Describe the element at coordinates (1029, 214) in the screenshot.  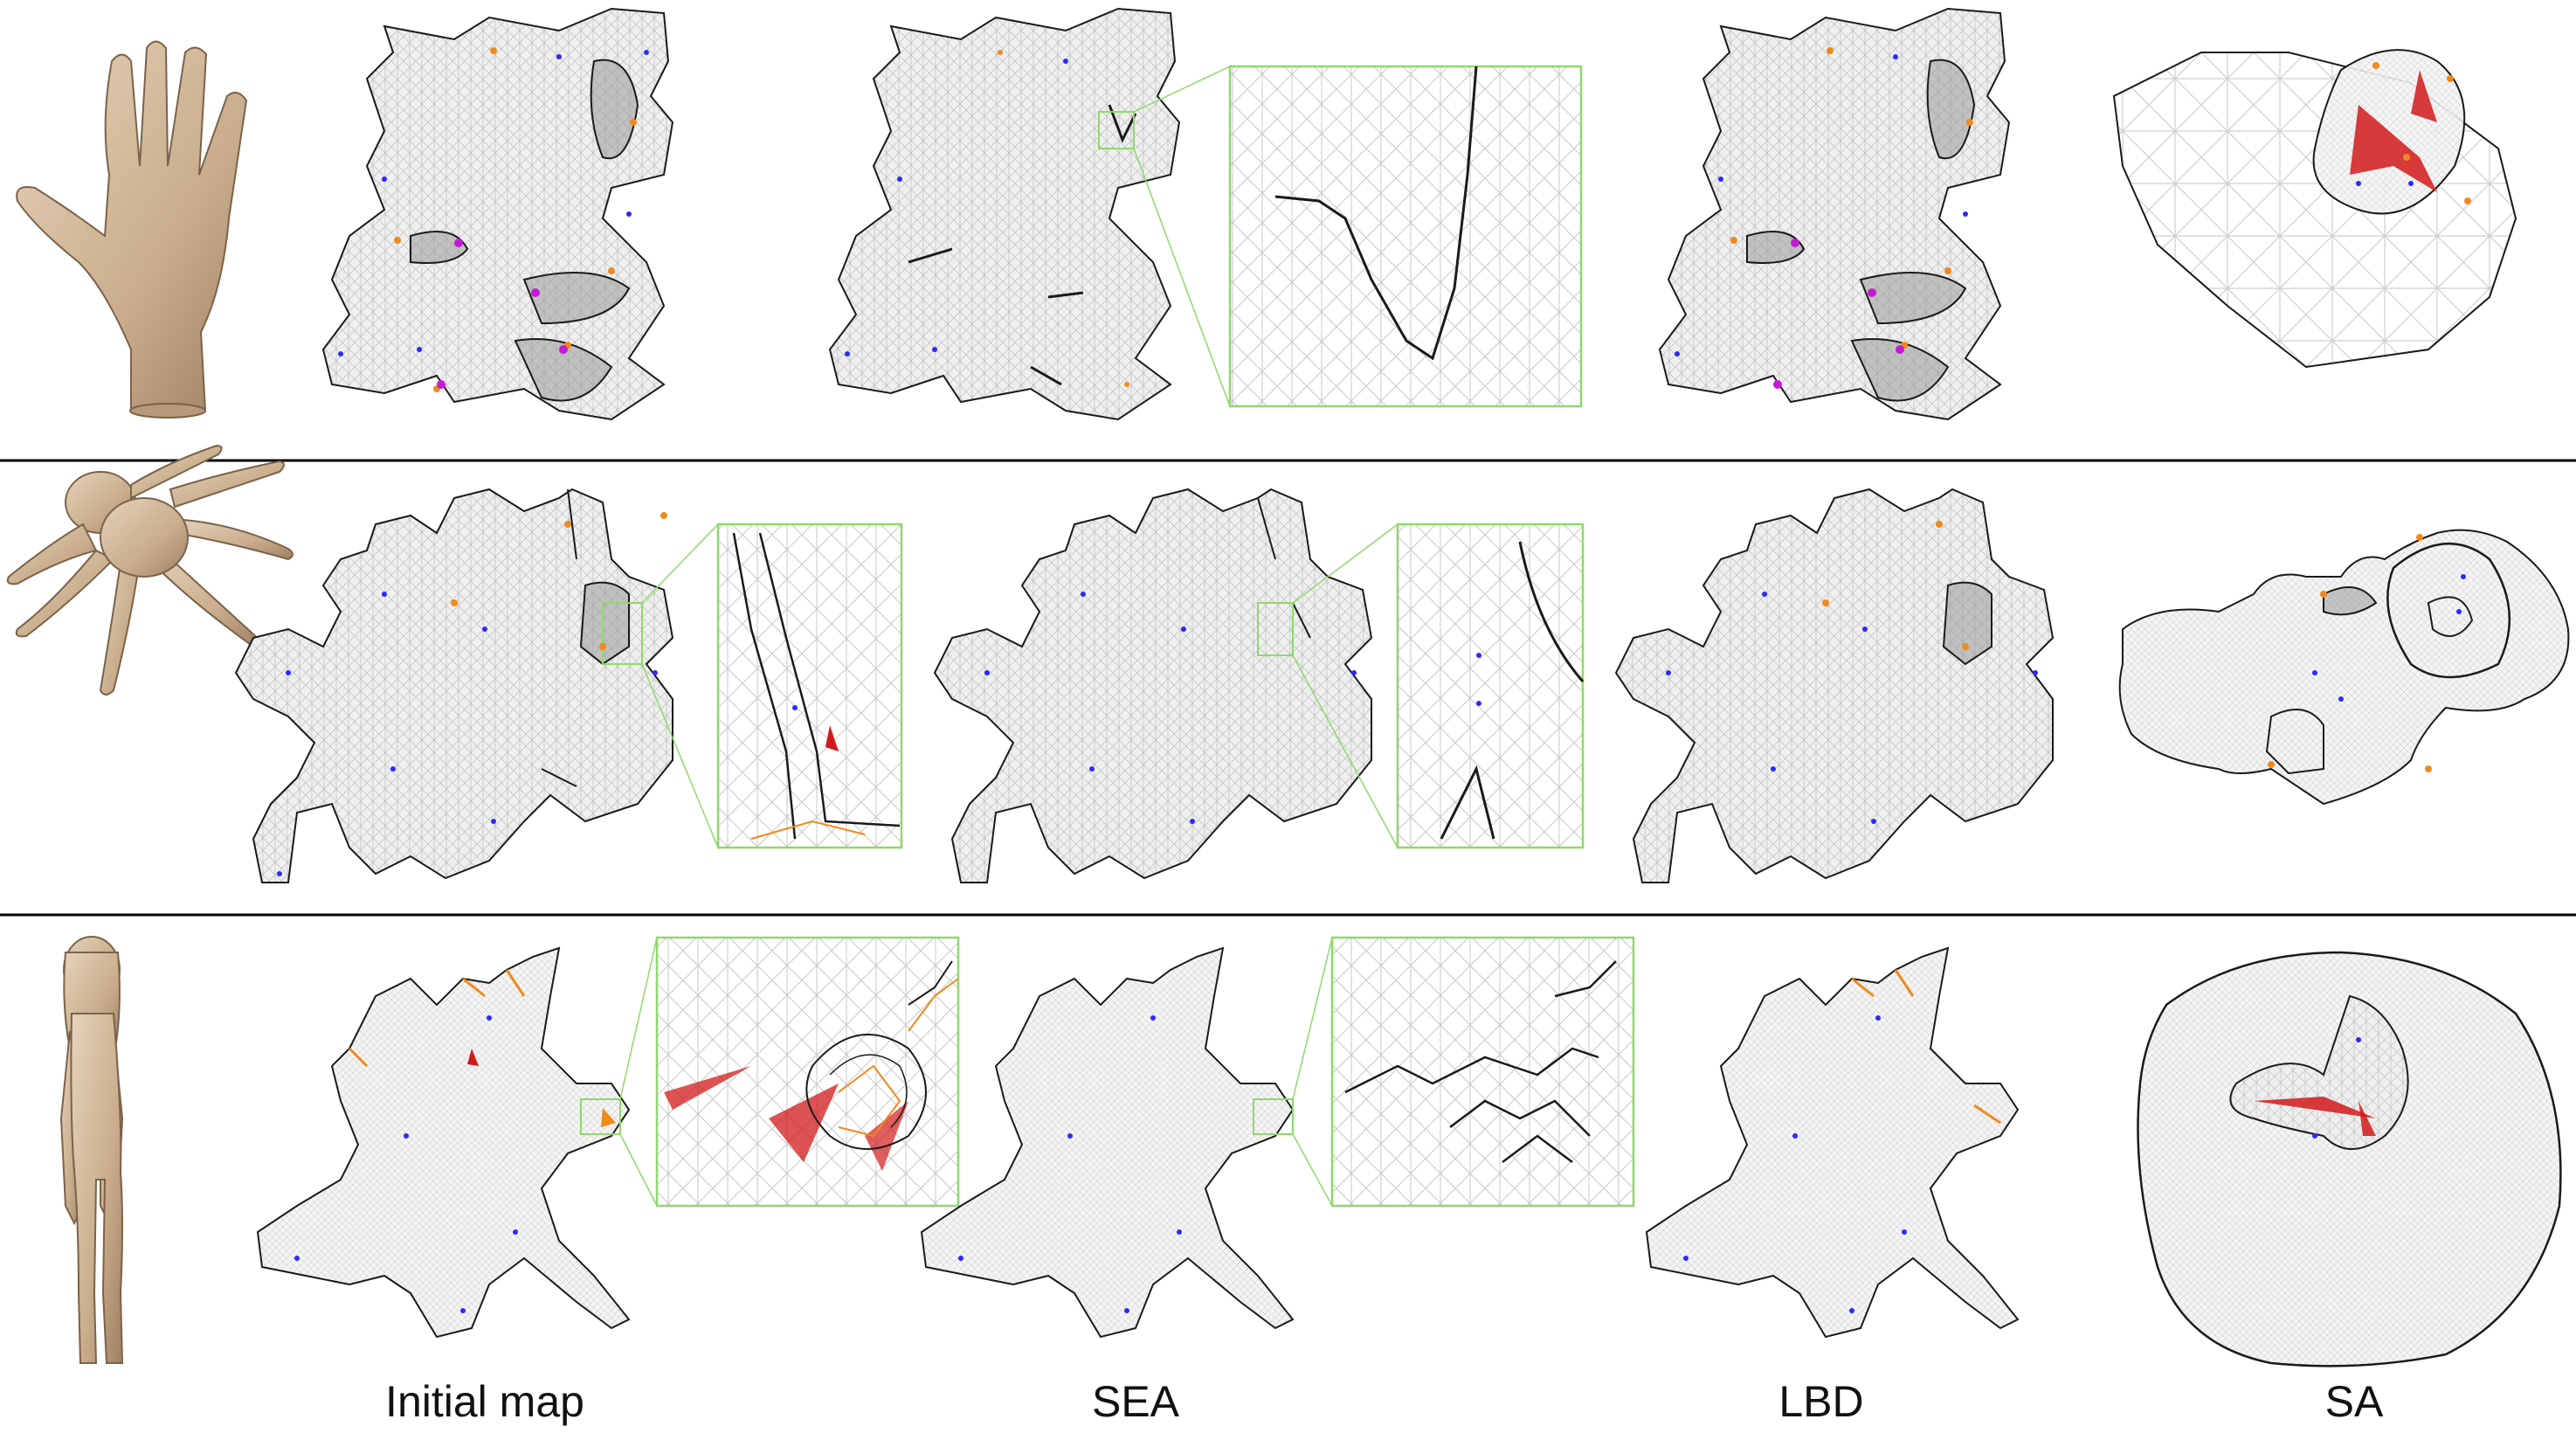
I see `hand-sea-map` at that location.